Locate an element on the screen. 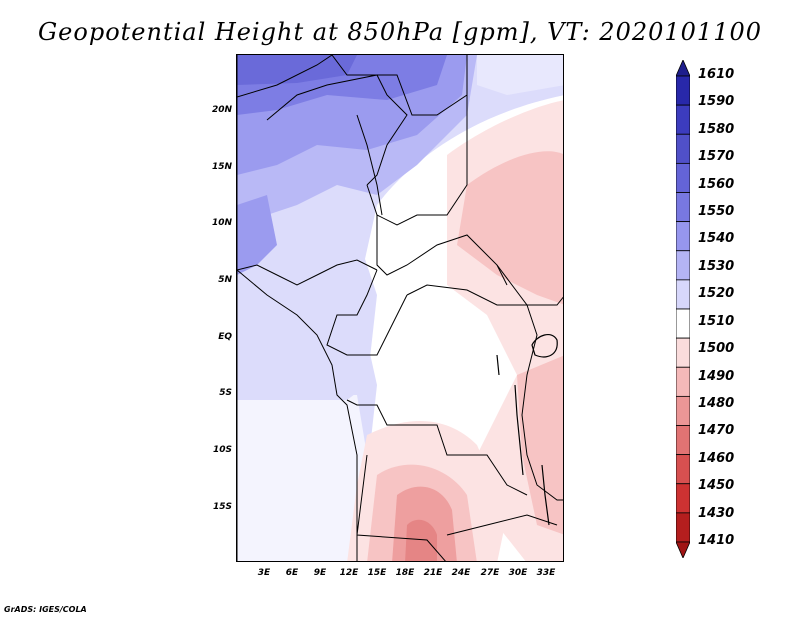 The image size is (800, 618). shading-southwest is located at coordinates (302, 478).